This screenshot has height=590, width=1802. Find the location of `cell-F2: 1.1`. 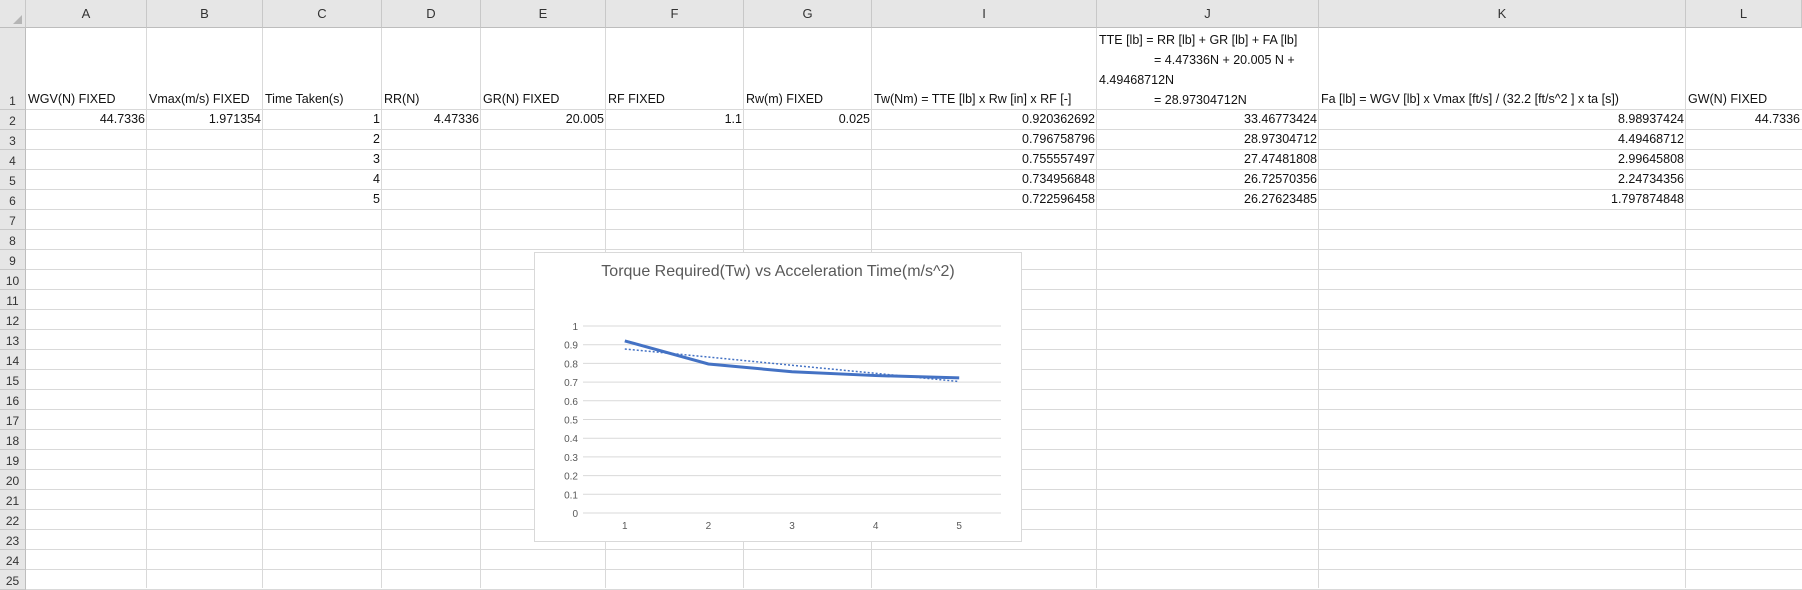

cell-F2: 1.1 is located at coordinates (733, 119).